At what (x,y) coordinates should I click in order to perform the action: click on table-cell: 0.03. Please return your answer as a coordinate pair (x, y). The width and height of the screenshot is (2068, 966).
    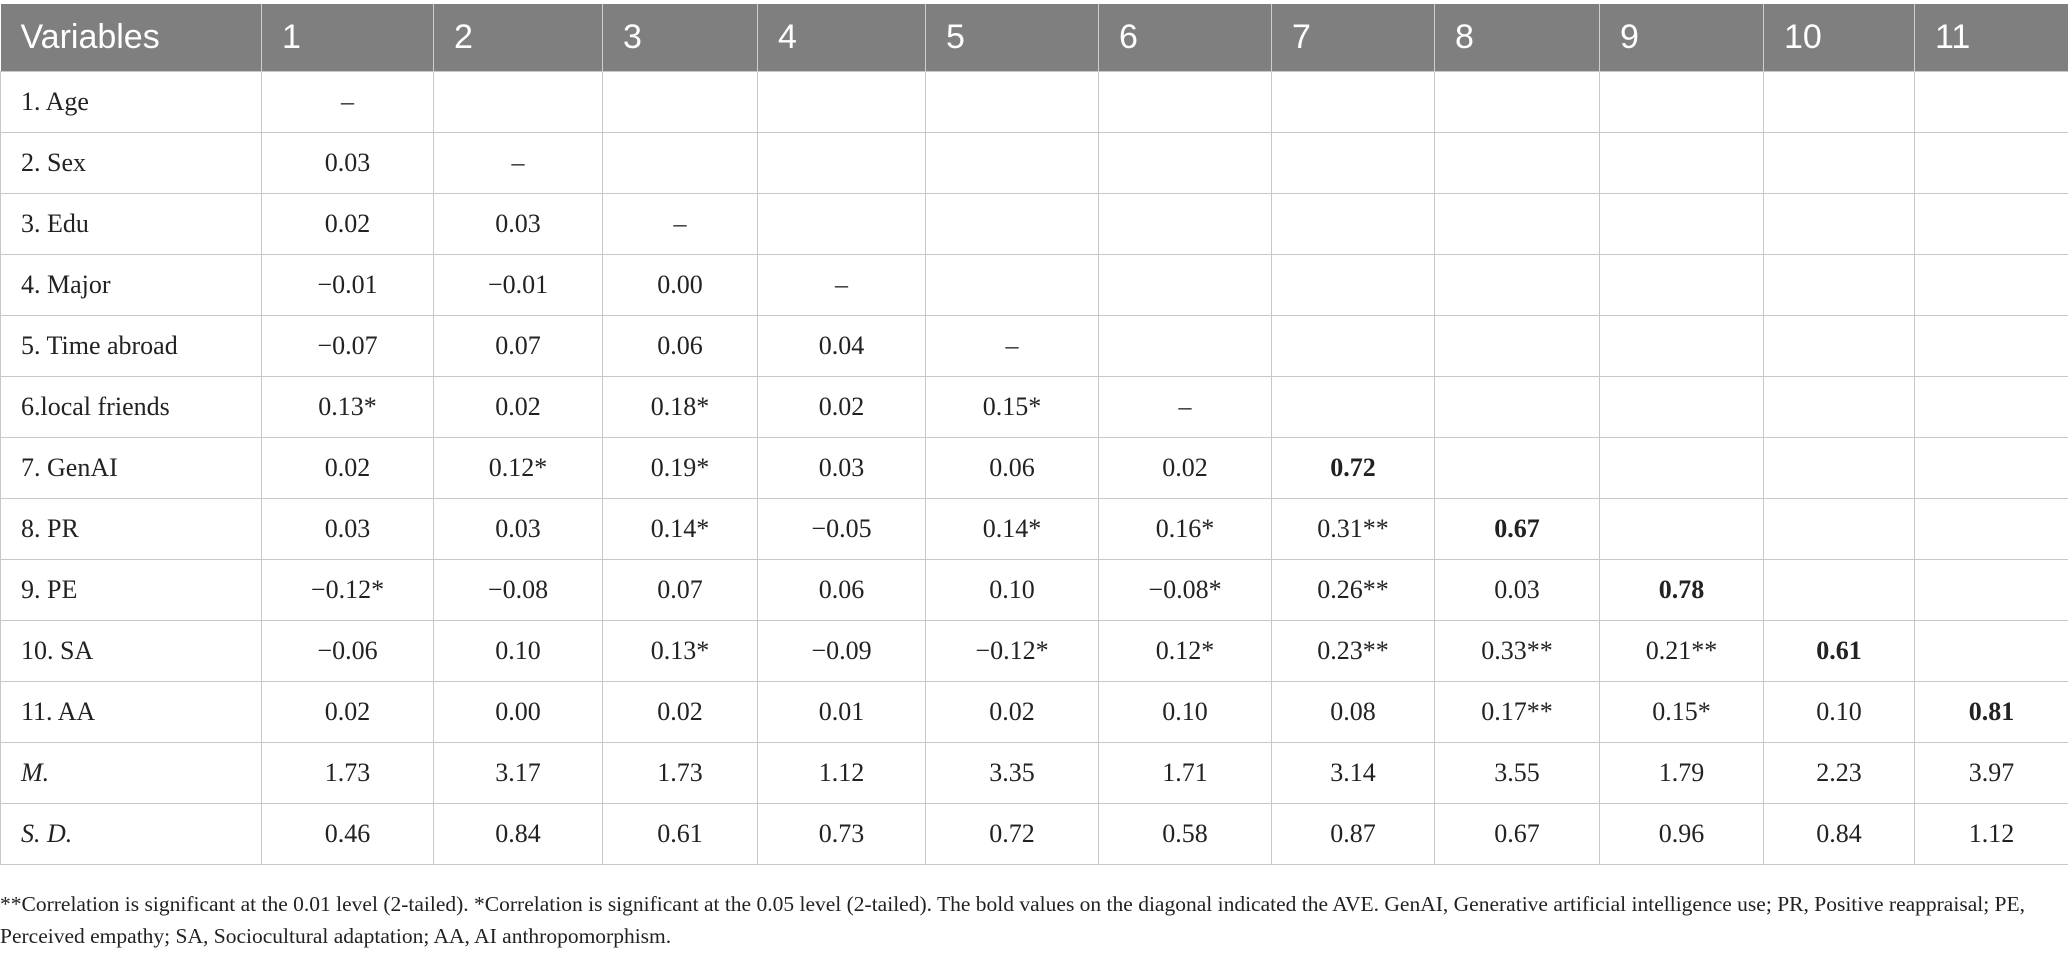
    Looking at the image, I should click on (841, 468).